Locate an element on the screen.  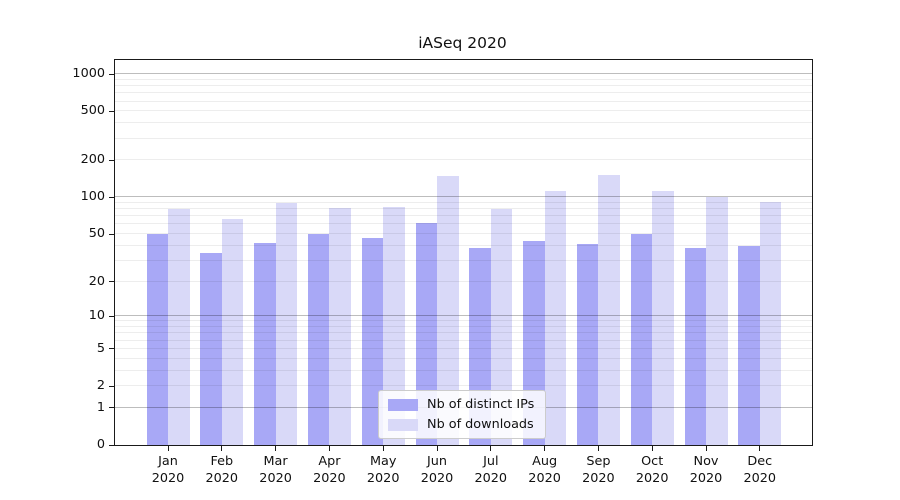
legend-label-distinct-ips: Nb of distinct IPs is located at coordinates (481, 404).